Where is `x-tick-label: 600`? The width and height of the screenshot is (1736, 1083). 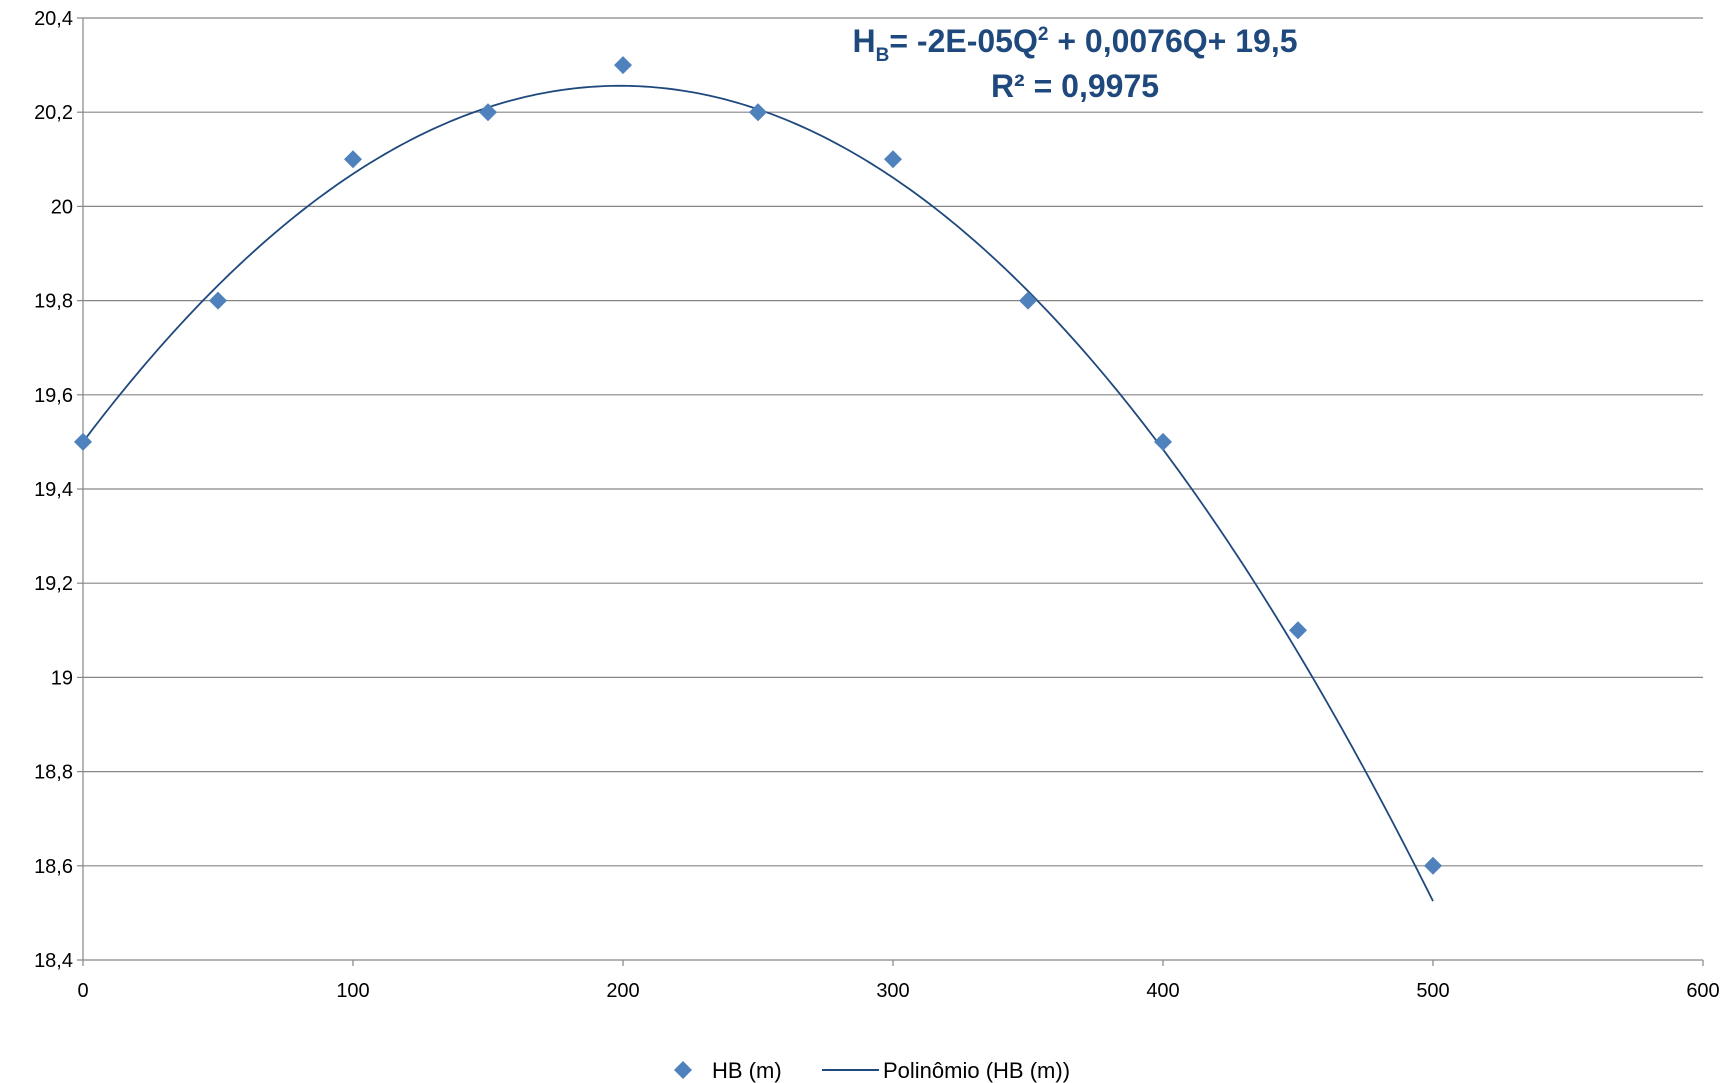 x-tick-label: 600 is located at coordinates (1702, 991).